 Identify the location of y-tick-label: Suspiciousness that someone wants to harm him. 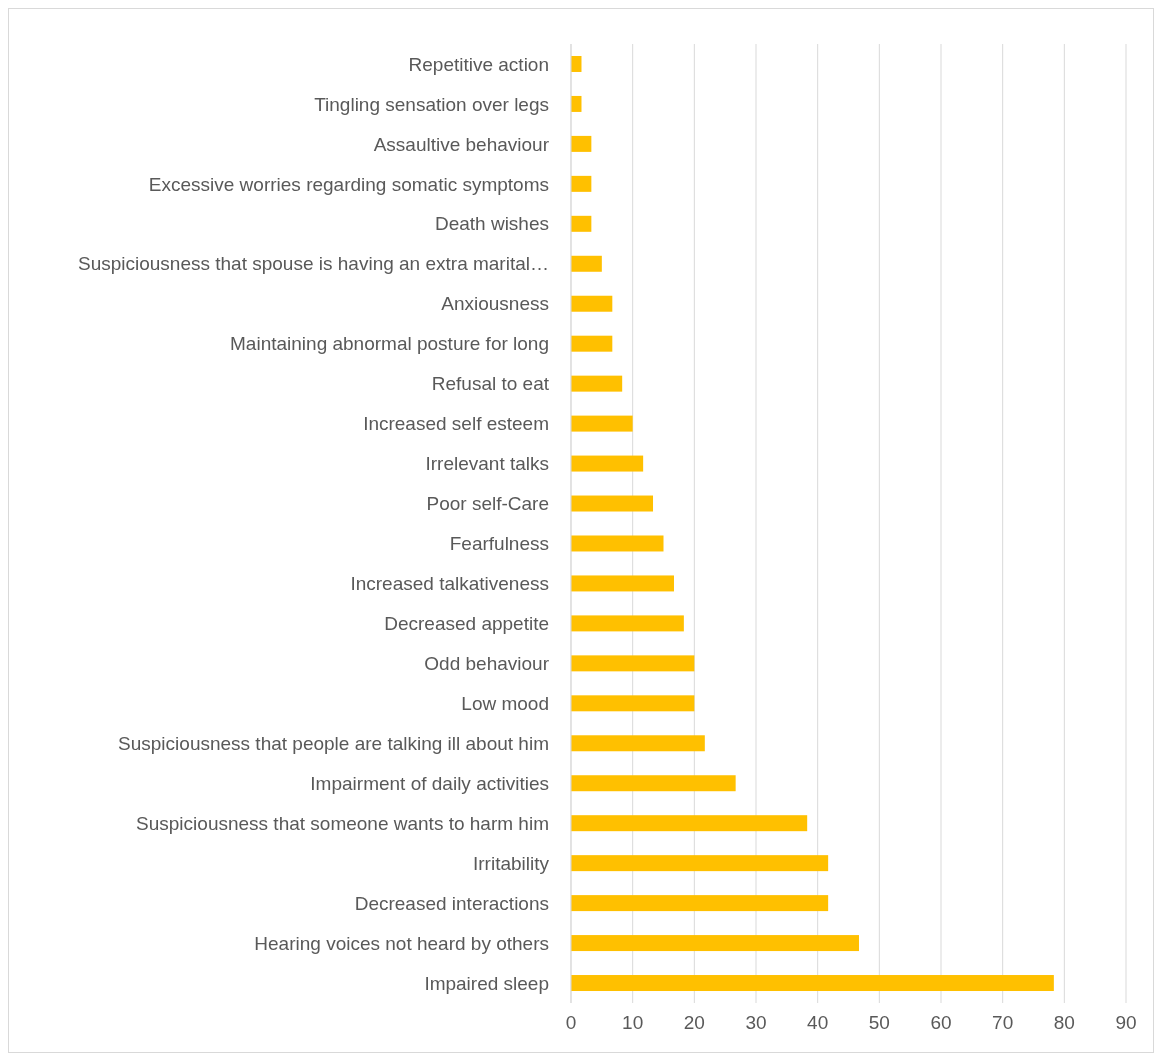
(342, 823).